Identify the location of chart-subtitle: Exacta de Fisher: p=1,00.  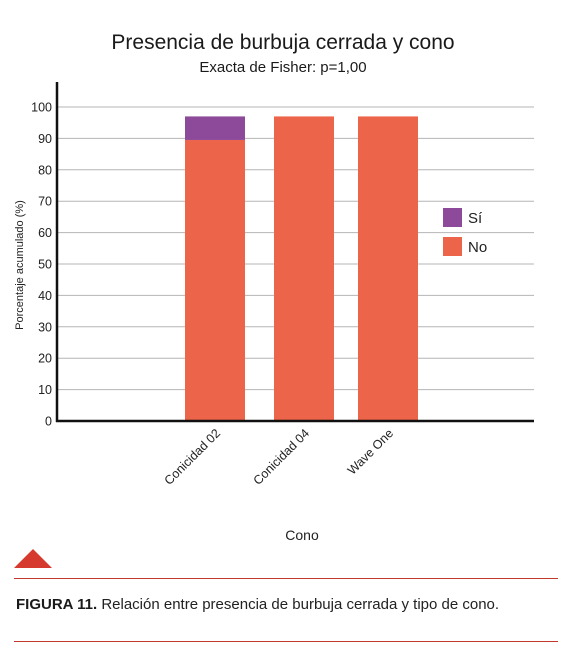
(282, 67).